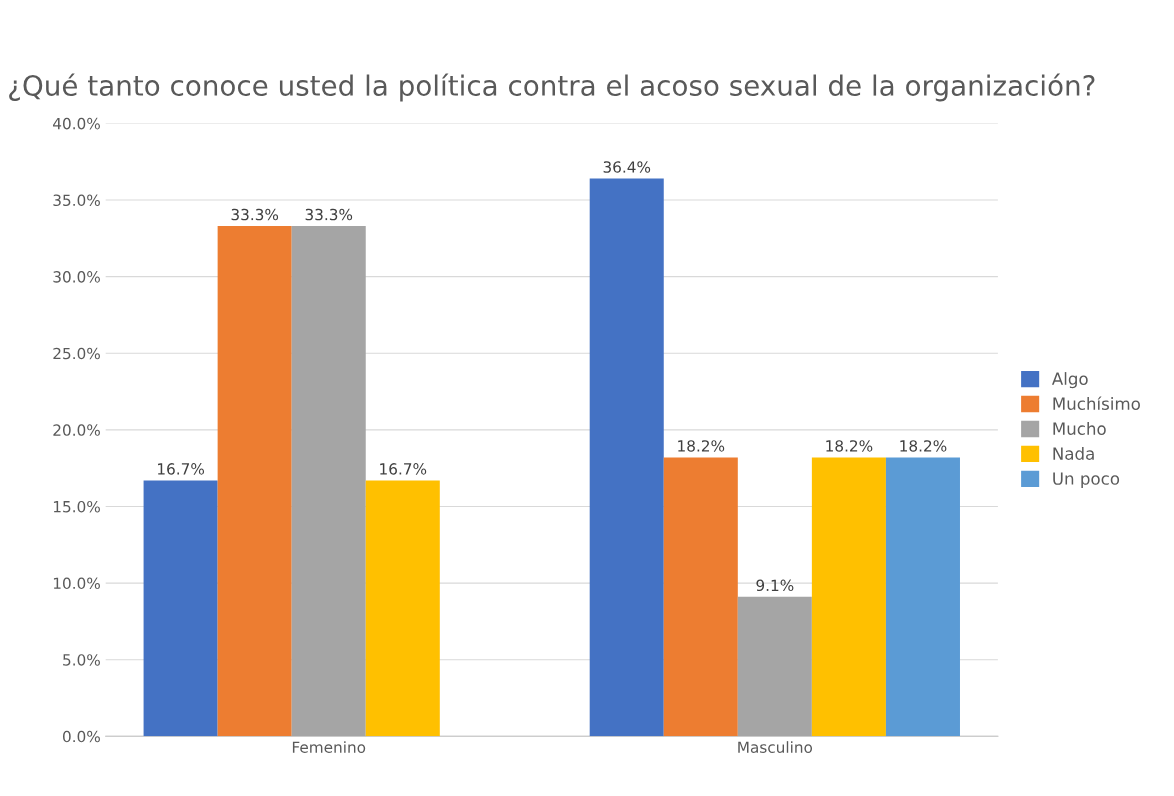  Describe the element at coordinates (775, 585) in the screenshot. I see `data-label: 9.1%` at that location.